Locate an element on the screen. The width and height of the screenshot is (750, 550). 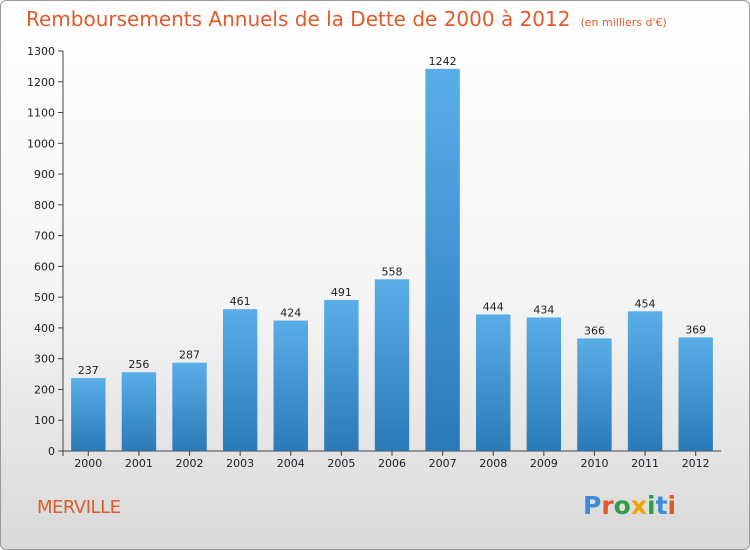
data-label: 424 is located at coordinates (290, 313).